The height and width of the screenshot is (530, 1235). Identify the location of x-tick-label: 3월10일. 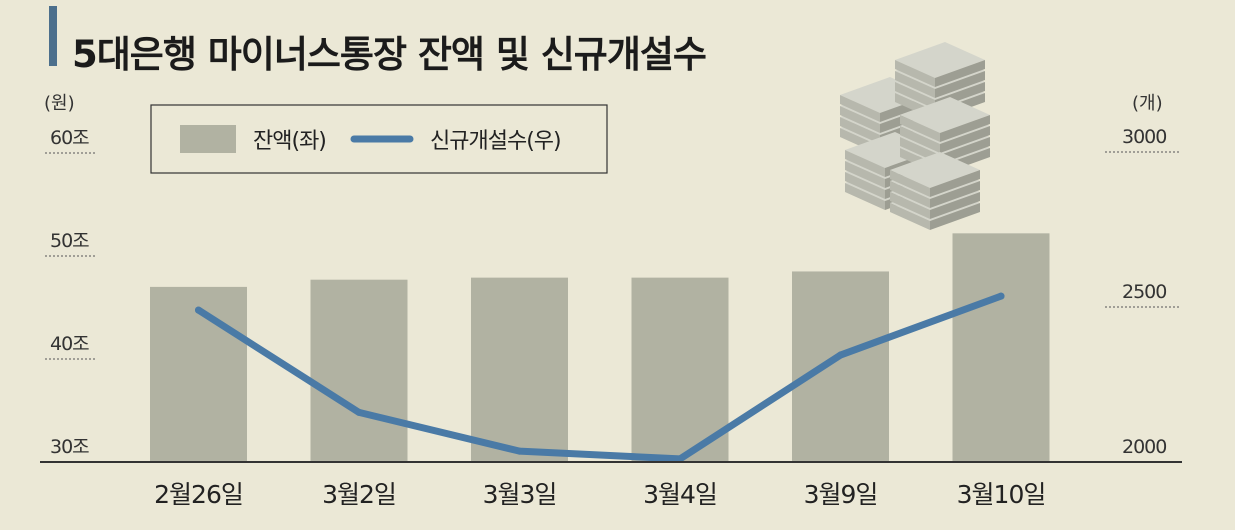
(1001, 494).